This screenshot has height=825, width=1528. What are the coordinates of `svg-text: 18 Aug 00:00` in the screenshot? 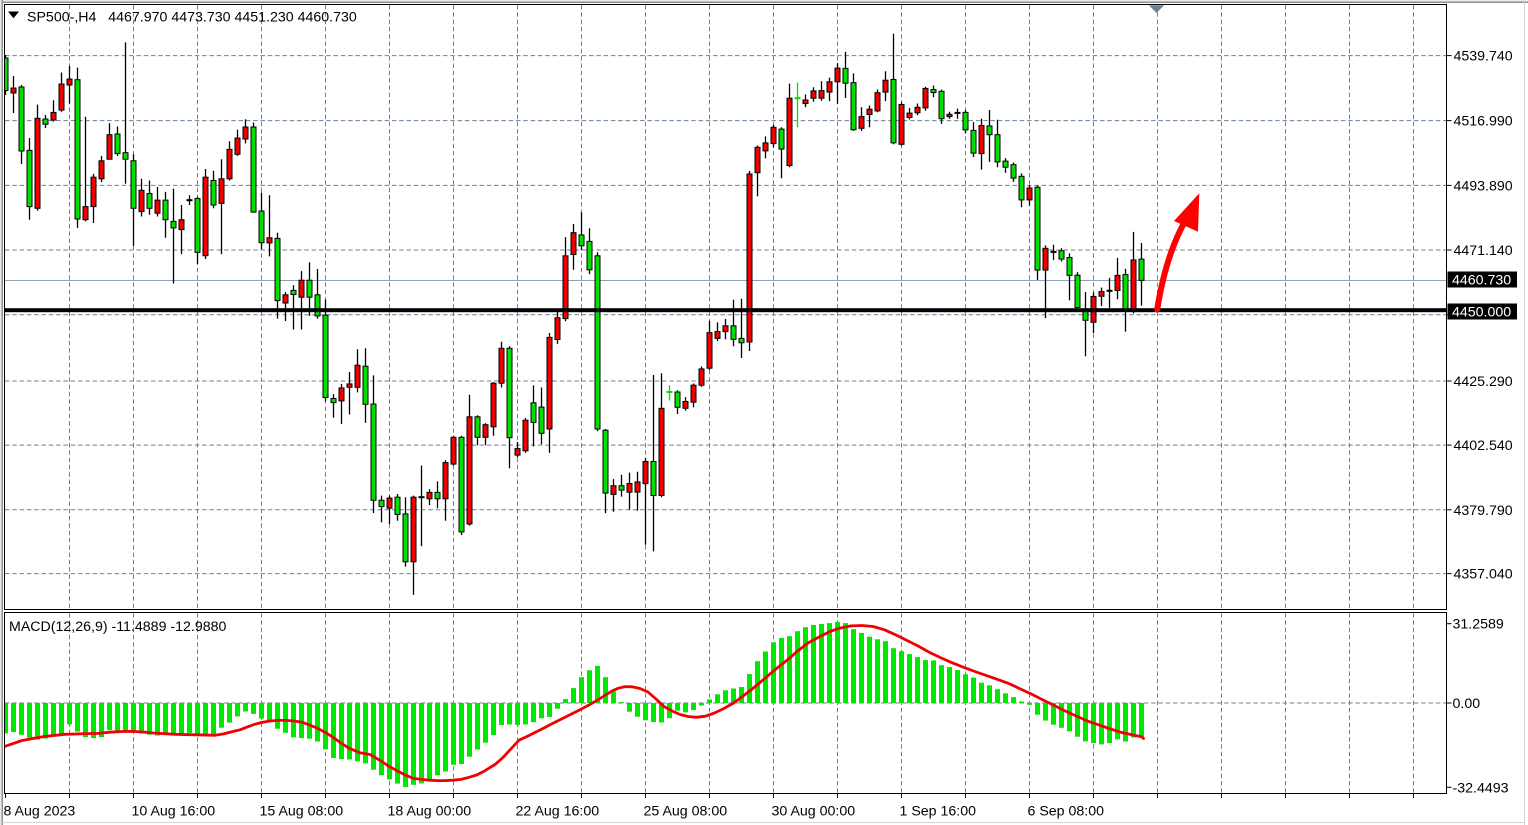 It's located at (430, 812).